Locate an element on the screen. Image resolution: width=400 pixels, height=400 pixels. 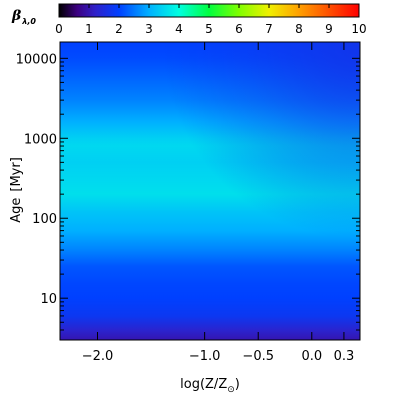
colorbar-tick-label: 5 is located at coordinates (209, 29).